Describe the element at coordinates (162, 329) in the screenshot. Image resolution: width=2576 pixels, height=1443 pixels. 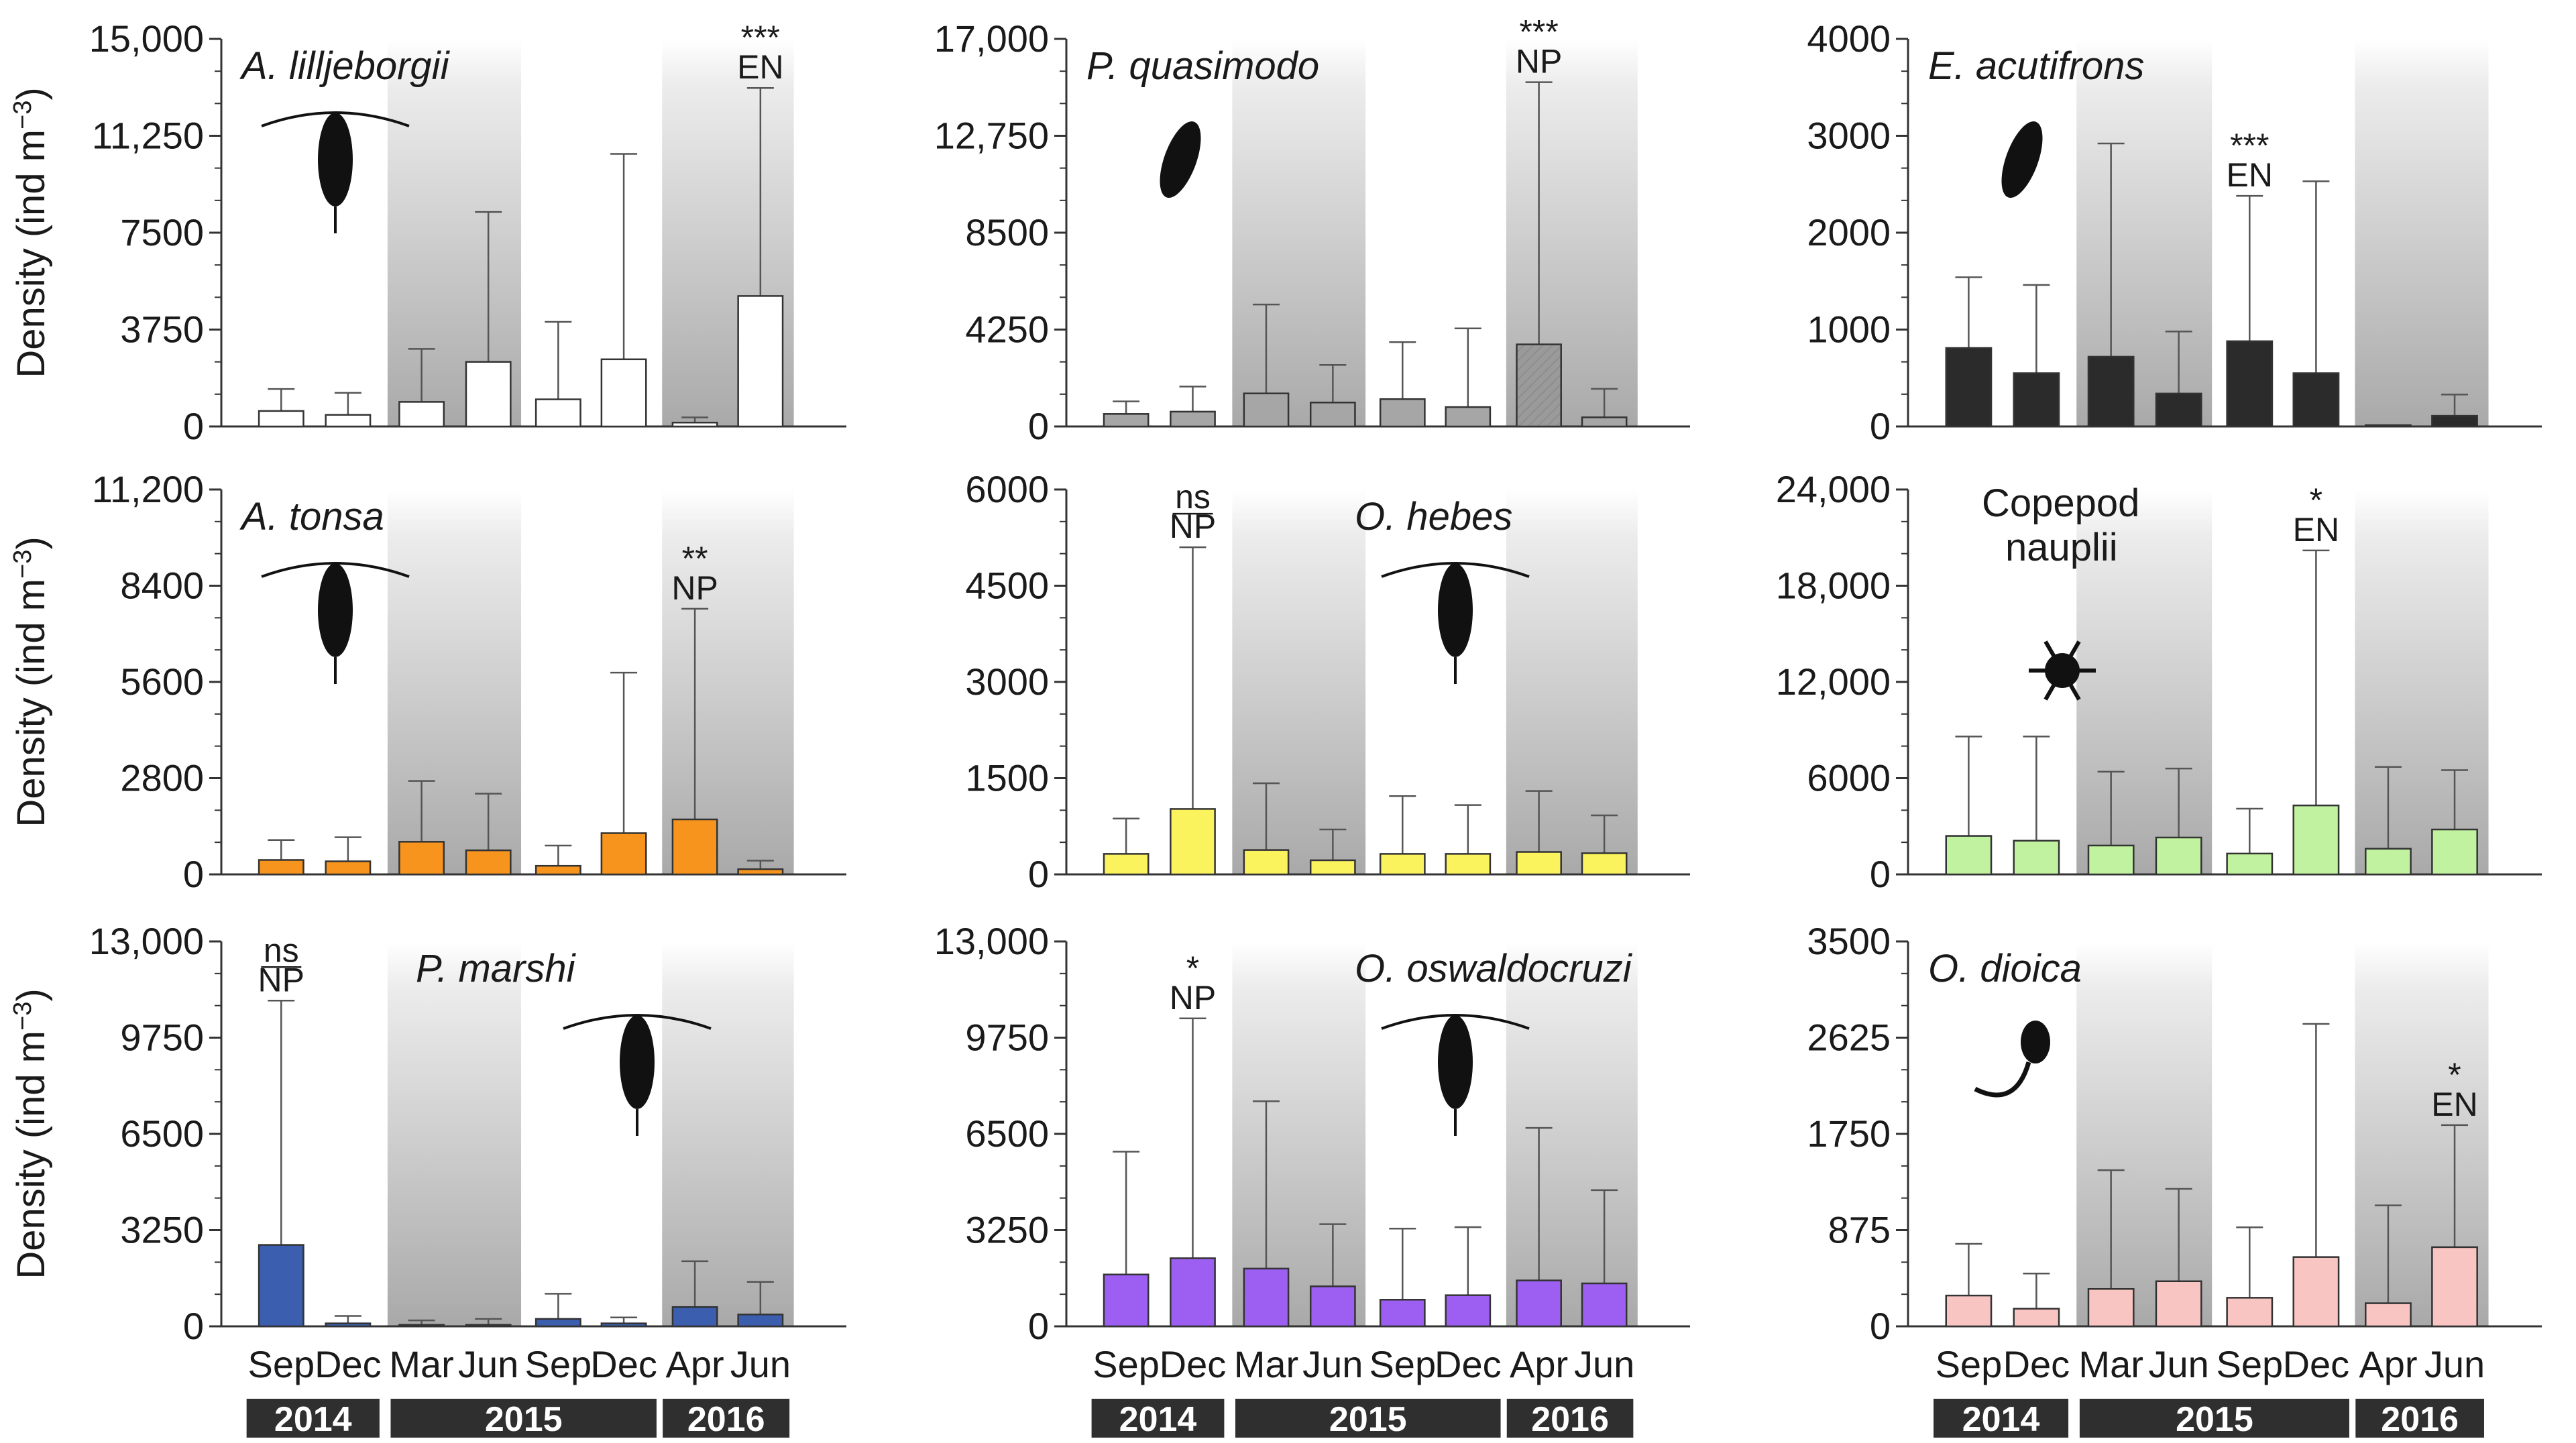
I see `y-tick-label: 3750` at that location.